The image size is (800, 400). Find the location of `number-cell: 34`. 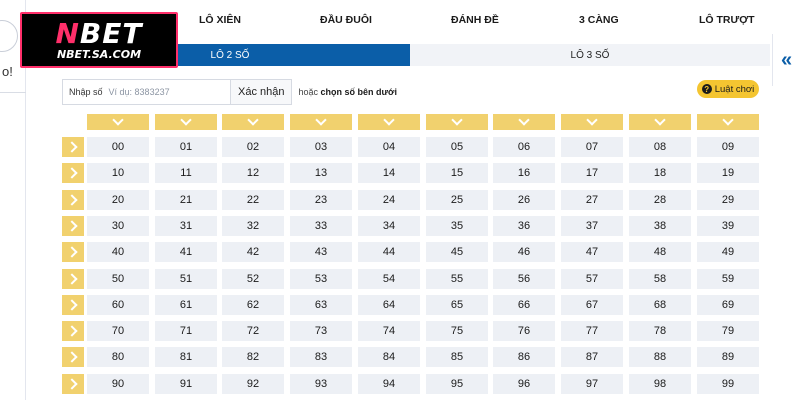

number-cell: 34 is located at coordinates (389, 226).